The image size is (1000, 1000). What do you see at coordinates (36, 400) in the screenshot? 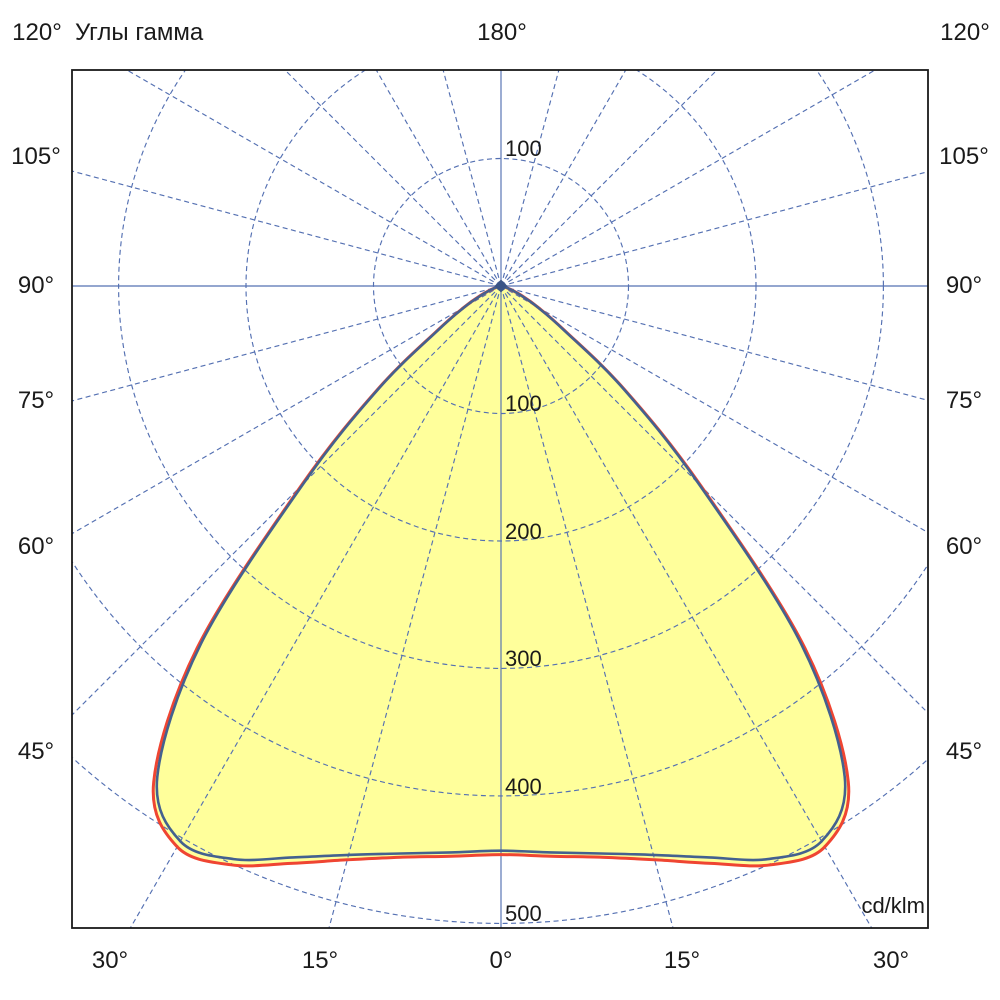
I see `gamma-label-left-75: 75°` at bounding box center [36, 400].